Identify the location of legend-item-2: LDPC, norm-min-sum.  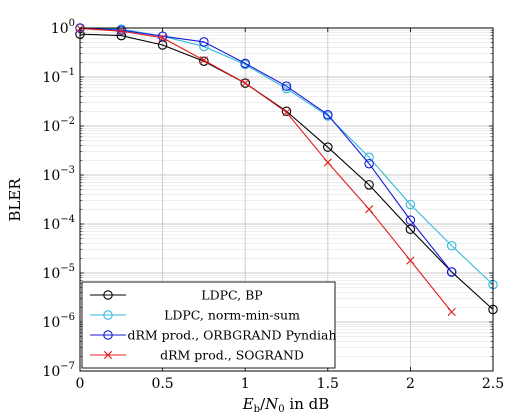
(195, 315).